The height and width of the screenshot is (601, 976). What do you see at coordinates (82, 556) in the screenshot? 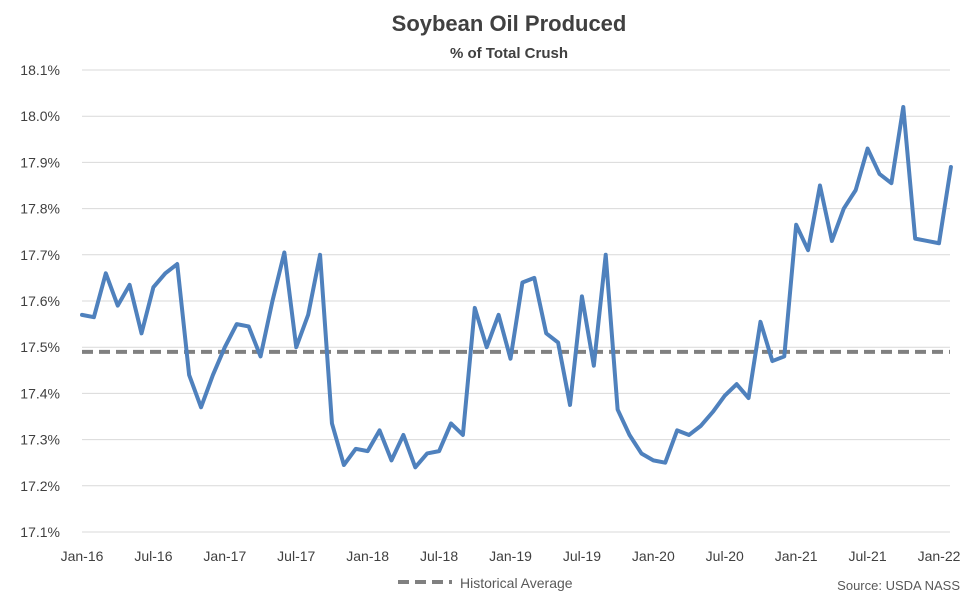
I see `x-tick-label: Jan-16` at bounding box center [82, 556].